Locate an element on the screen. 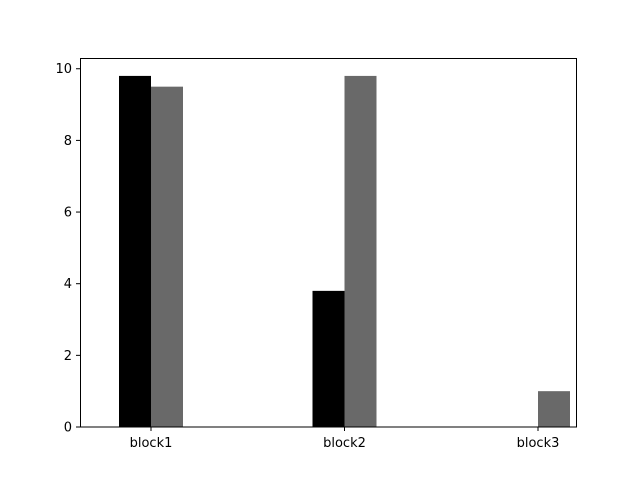 This screenshot has width=640, height=480. bar-series2-block3 is located at coordinates (554, 409).